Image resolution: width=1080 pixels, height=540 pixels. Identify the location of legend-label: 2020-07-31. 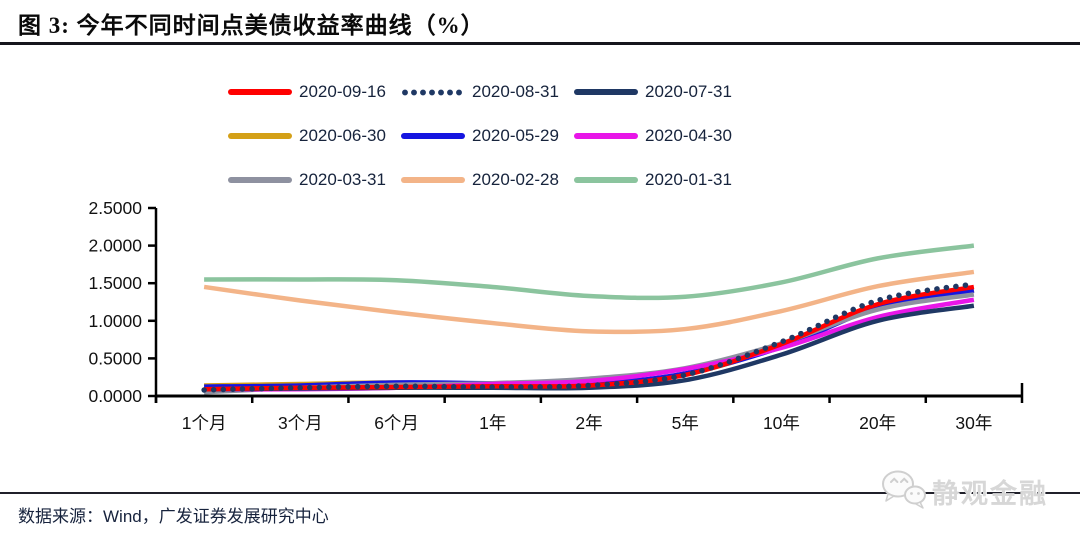
(688, 91).